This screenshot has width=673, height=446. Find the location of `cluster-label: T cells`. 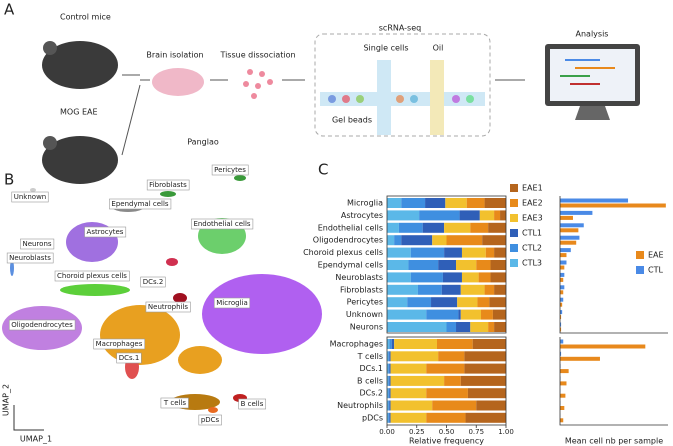

cluster-label: T cells is located at coordinates (175, 403).